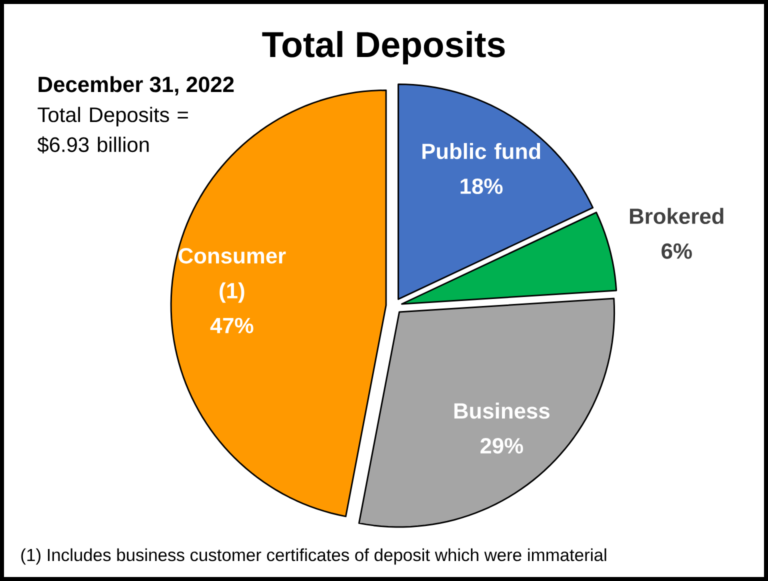 This screenshot has width=768, height=581. What do you see at coordinates (383, 47) in the screenshot?
I see `chart-title: Total Deposits` at bounding box center [383, 47].